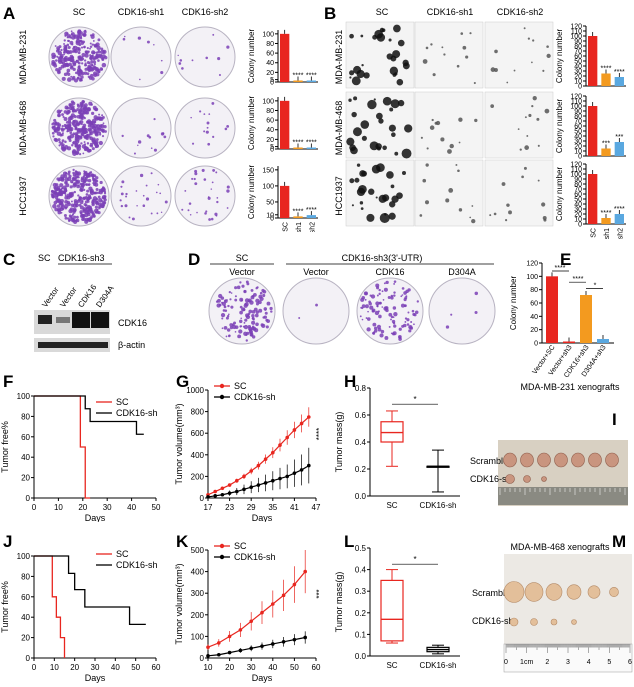  What do you see at coordinates (137, 413) in the screenshot?
I see `legend-label: CDK16-sh` at bounding box center [137, 413].